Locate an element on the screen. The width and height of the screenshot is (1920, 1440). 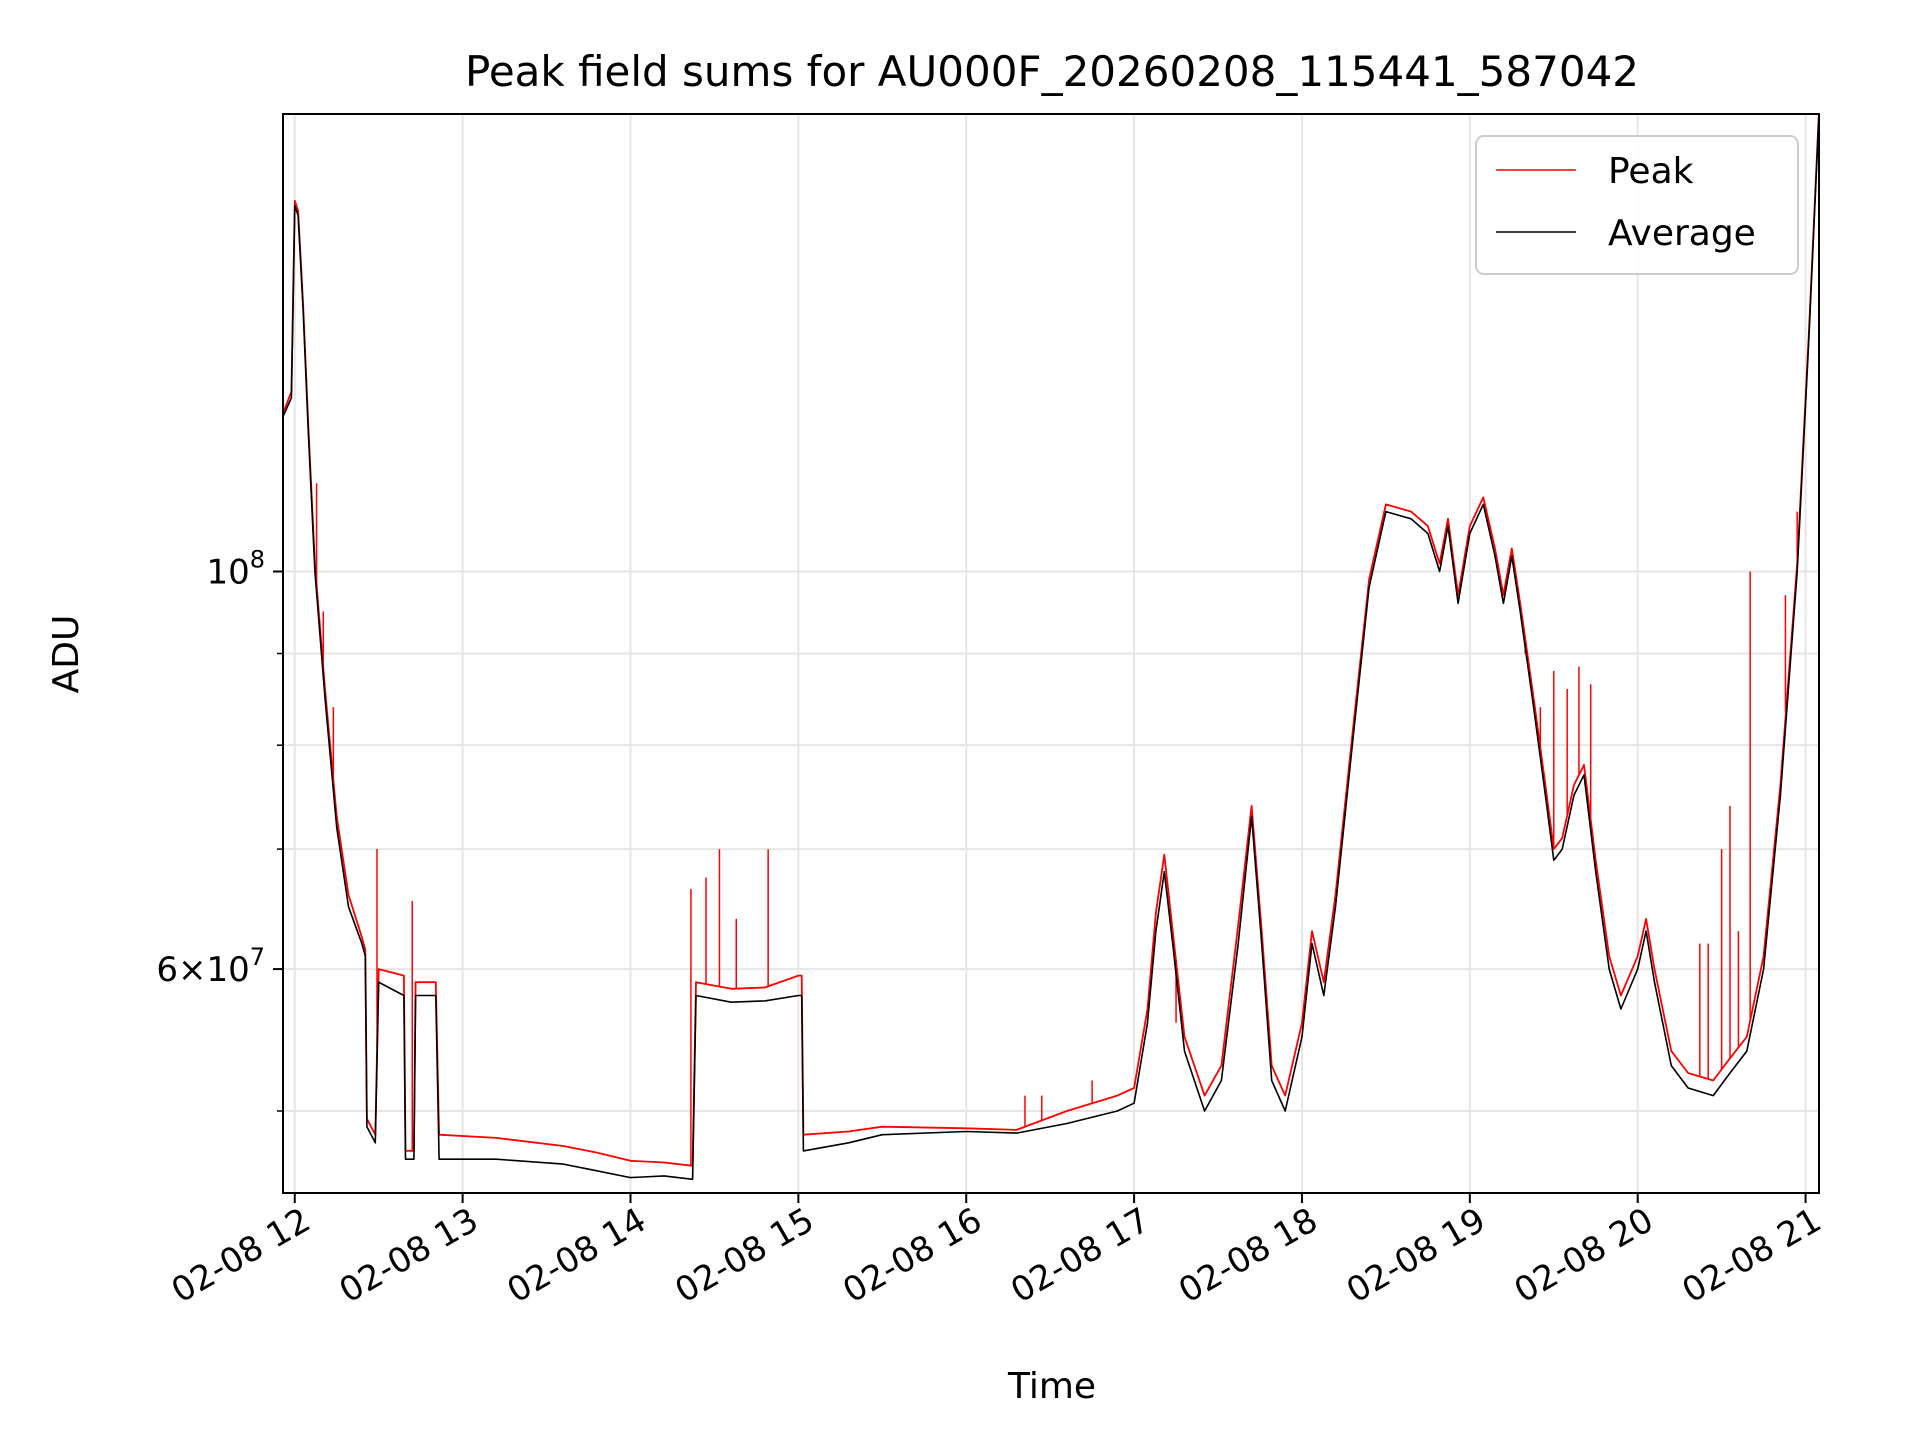
legend: Peak Average is located at coordinates (1637, 205).